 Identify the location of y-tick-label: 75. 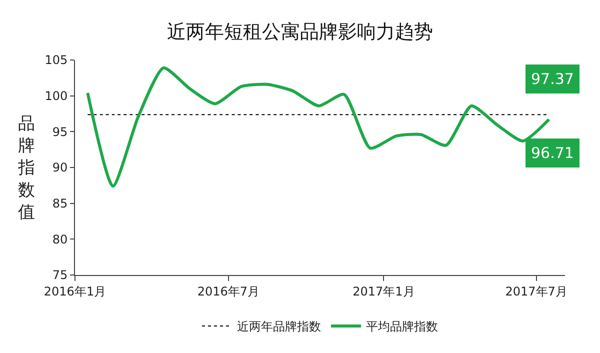
(60, 275).